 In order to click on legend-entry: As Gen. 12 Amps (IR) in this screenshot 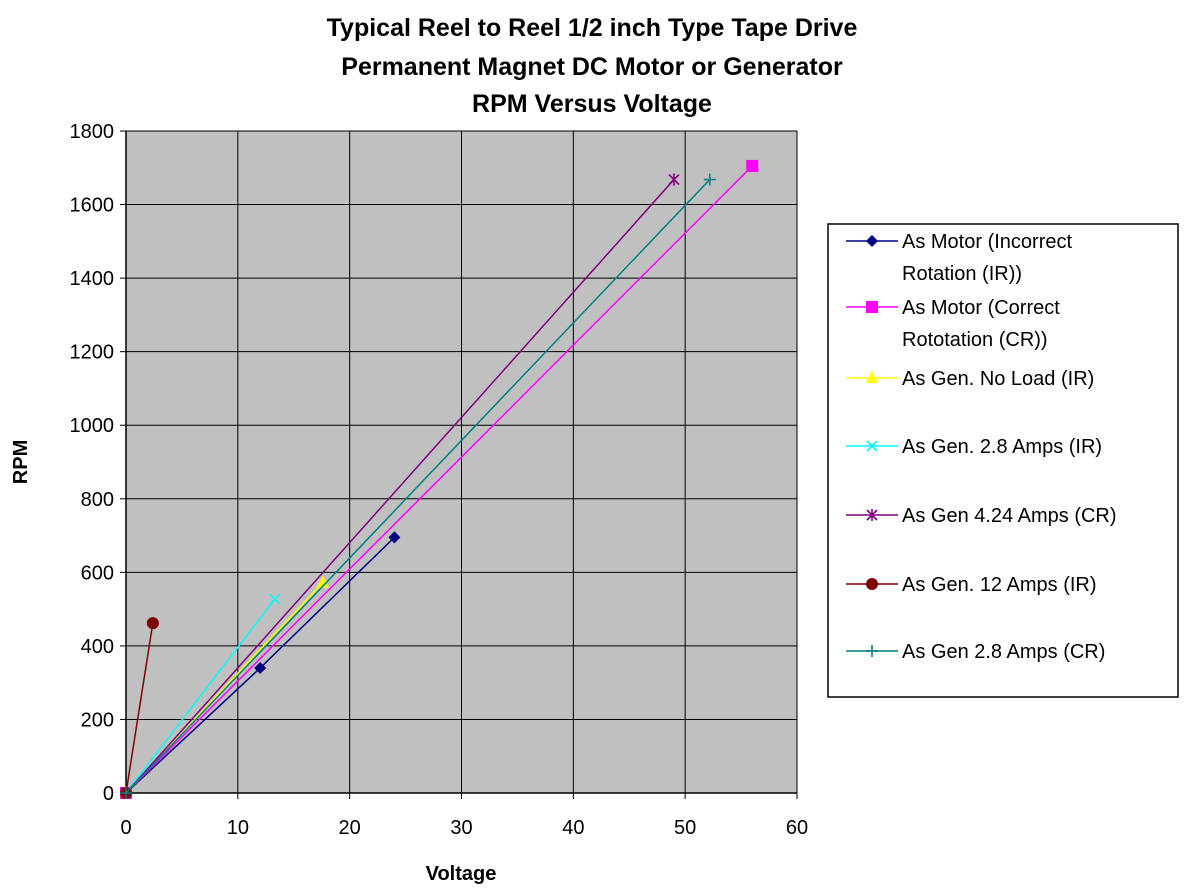, I will do `click(971, 585)`.